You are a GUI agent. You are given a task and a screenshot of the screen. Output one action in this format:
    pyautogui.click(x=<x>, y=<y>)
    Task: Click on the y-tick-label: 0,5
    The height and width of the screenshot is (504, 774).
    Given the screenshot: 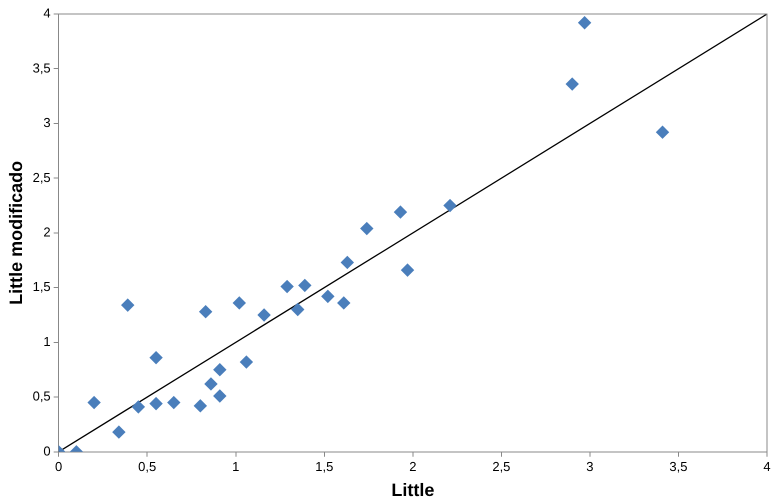 What is the action you would take?
    pyautogui.click(x=41, y=396)
    